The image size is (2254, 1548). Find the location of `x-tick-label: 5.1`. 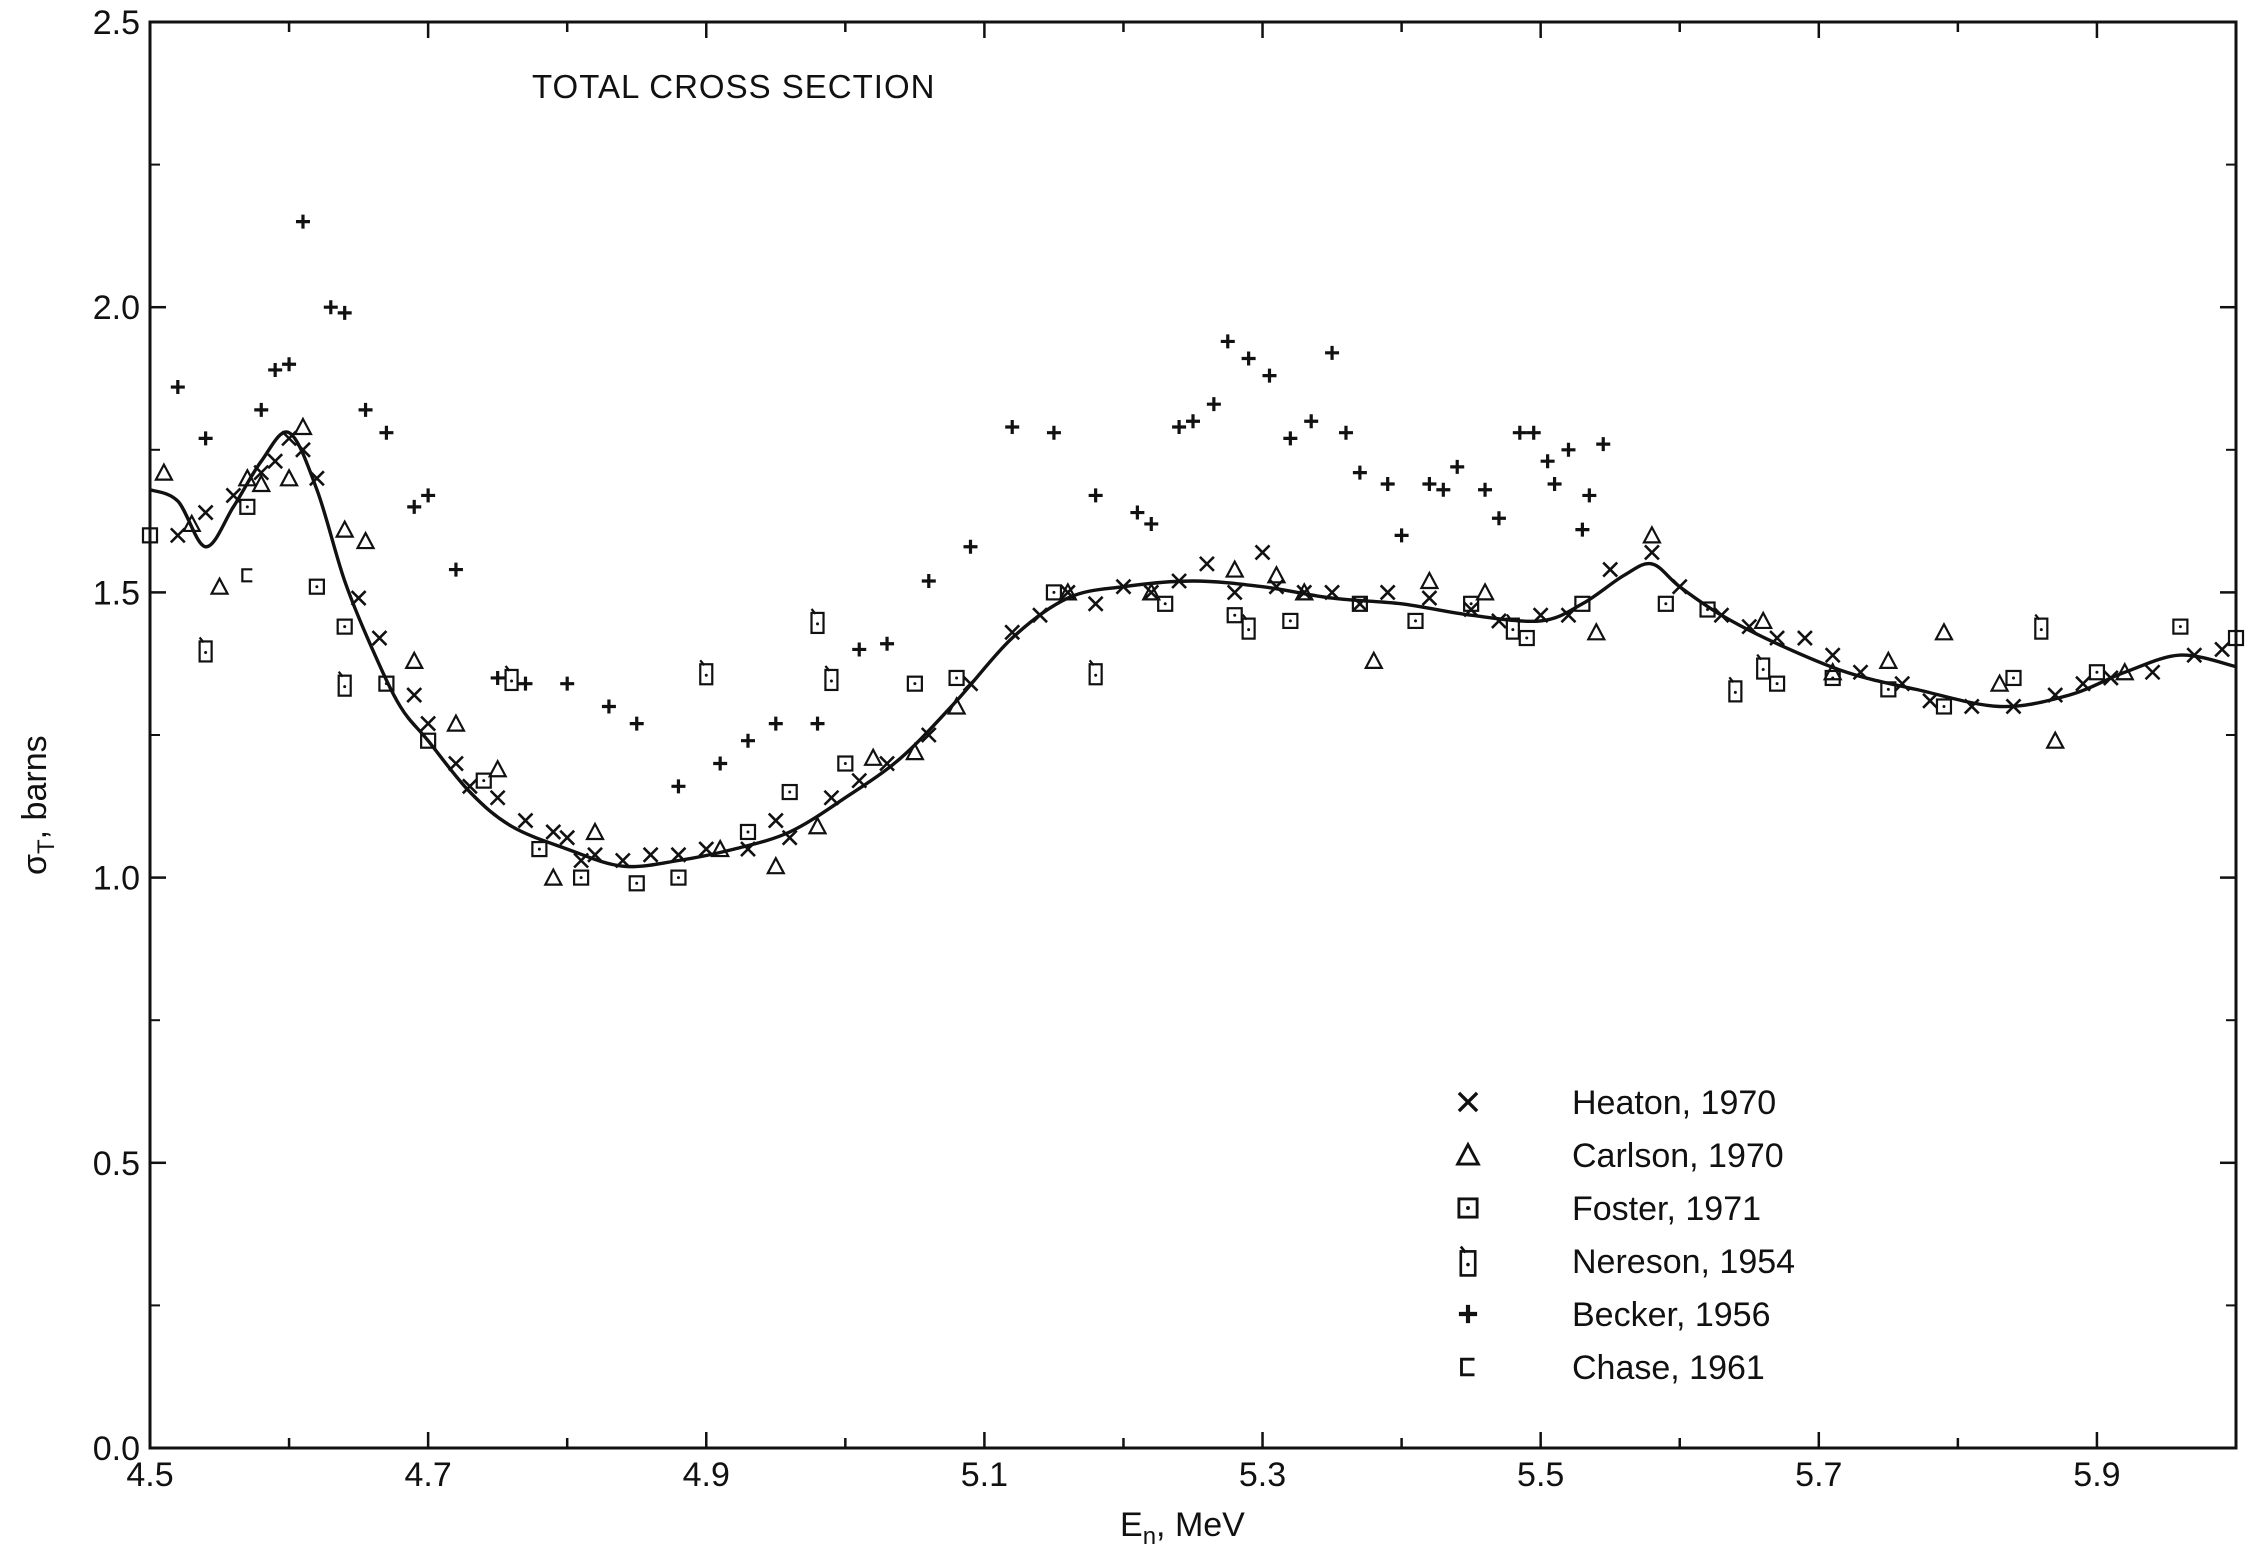

x-tick-label: 5.1 is located at coordinates (984, 1475).